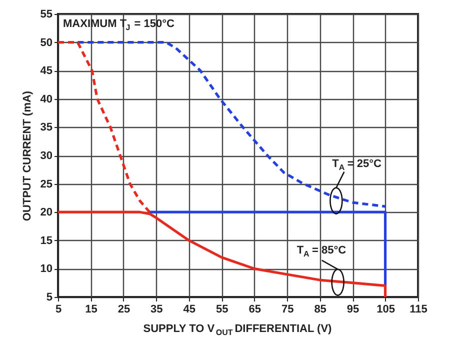 This screenshot has height=338, width=459. I want to click on y-tick-label: 30, so click(46, 156).